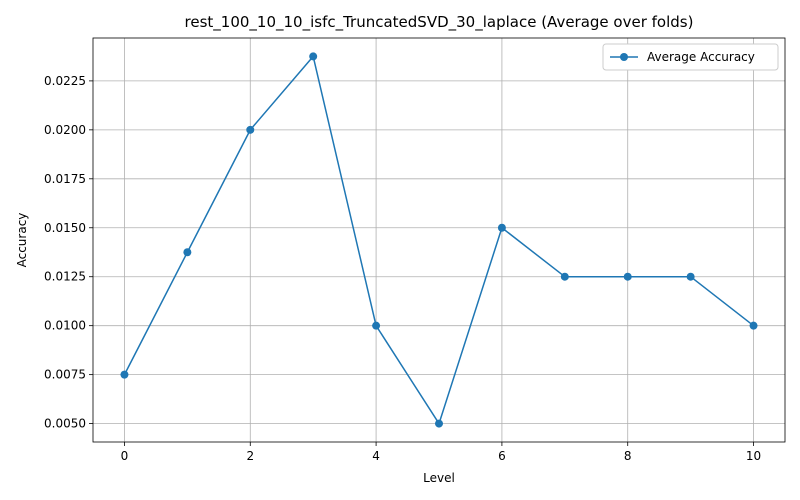 Image resolution: width=800 pixels, height=500 pixels. I want to click on y-axis-label: Accuracy, so click(22, 240).